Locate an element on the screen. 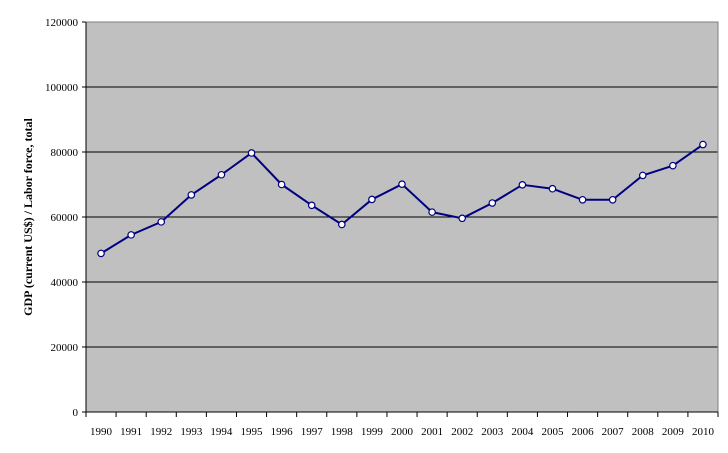  x-tick-label-2008: 2008 is located at coordinates (643, 432).